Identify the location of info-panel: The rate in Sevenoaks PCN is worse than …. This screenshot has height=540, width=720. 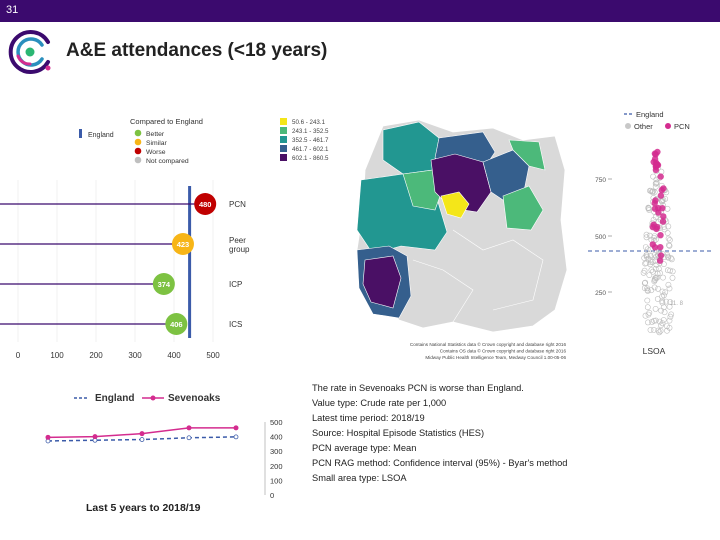
(439, 433).